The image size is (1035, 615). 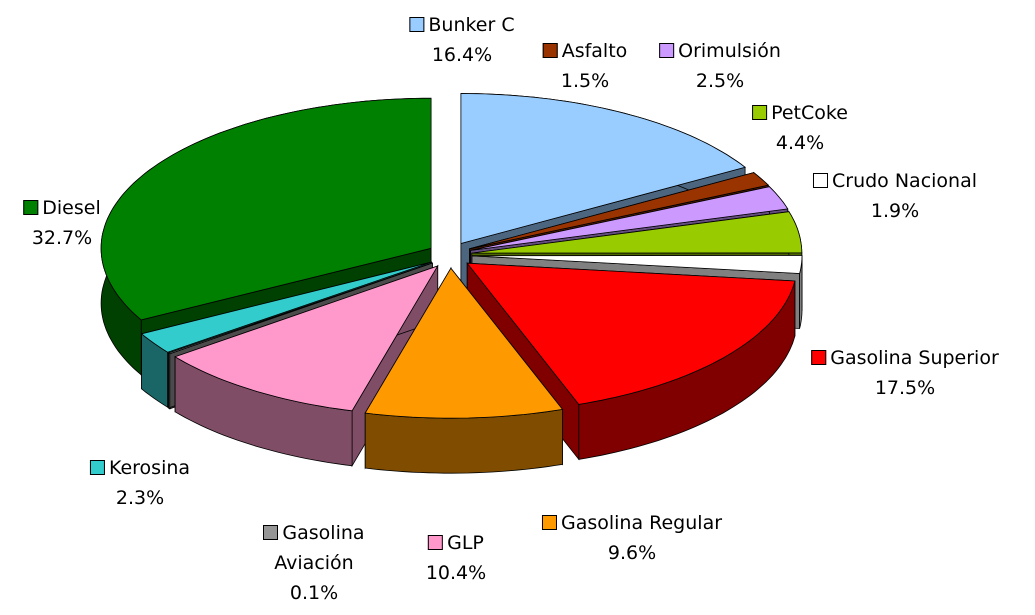 I want to click on slice-label: Orimulsión 2.5%, so click(x=720, y=66).